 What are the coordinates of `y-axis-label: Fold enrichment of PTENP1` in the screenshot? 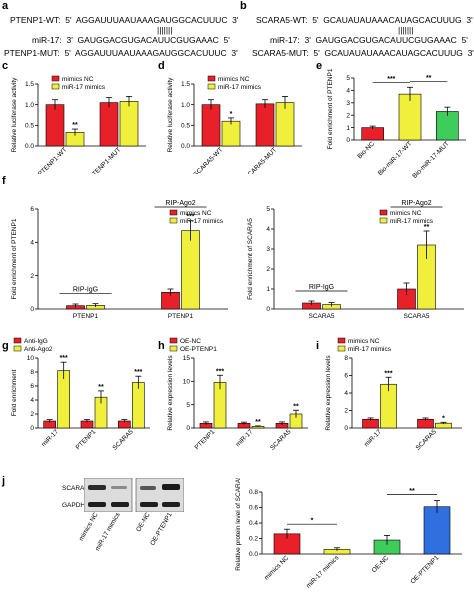 It's located at (330, 108).